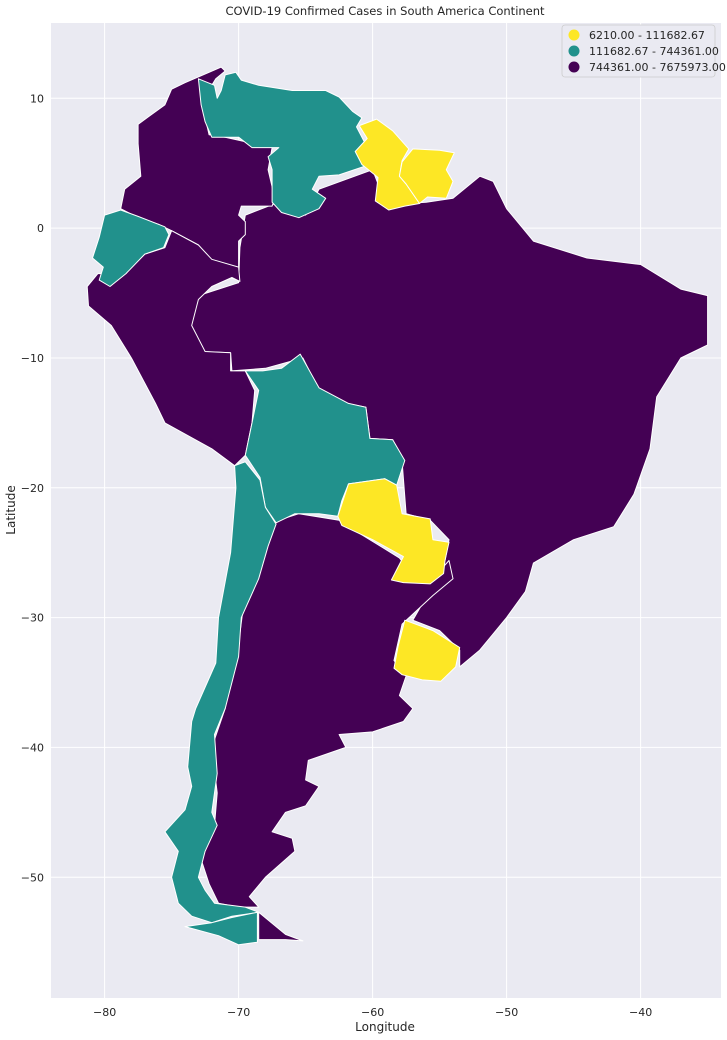  What do you see at coordinates (574, 51) in the screenshot?
I see `legend-marker-mid` at bounding box center [574, 51].